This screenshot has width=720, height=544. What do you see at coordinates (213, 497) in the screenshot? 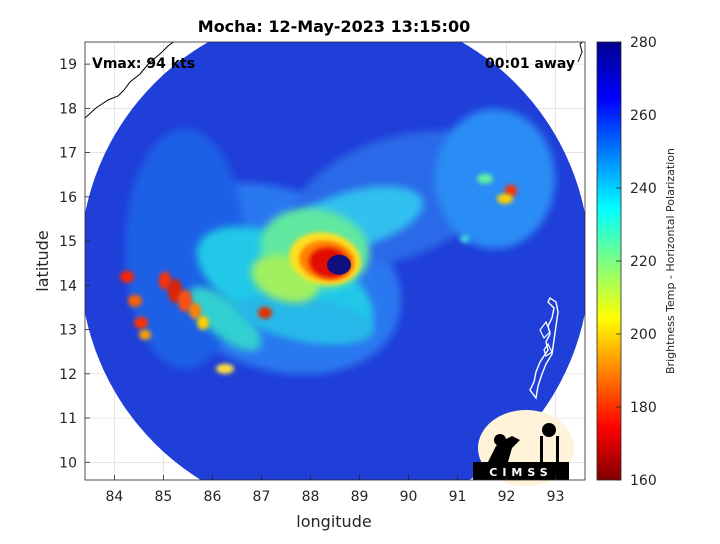
I see `x-tick-label: 86` at bounding box center [213, 497].